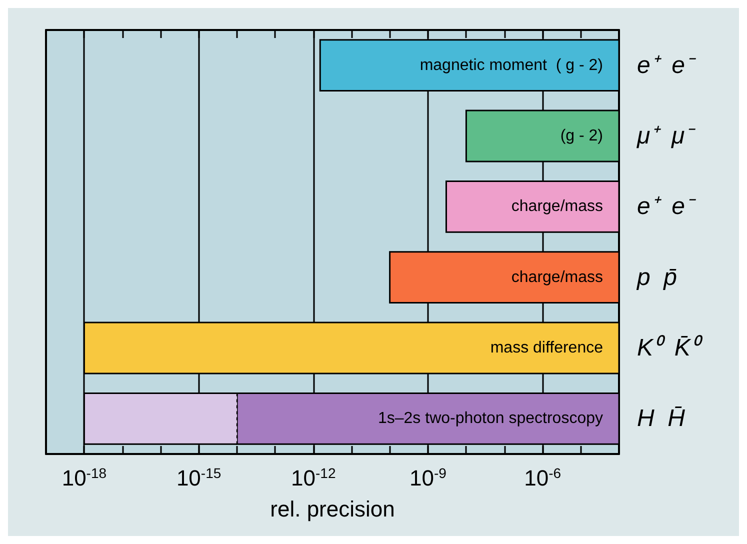 The width and height of the screenshot is (747, 544). What do you see at coordinates (581, 136) in the screenshot?
I see `annotation: (g - 2)` at bounding box center [581, 136].